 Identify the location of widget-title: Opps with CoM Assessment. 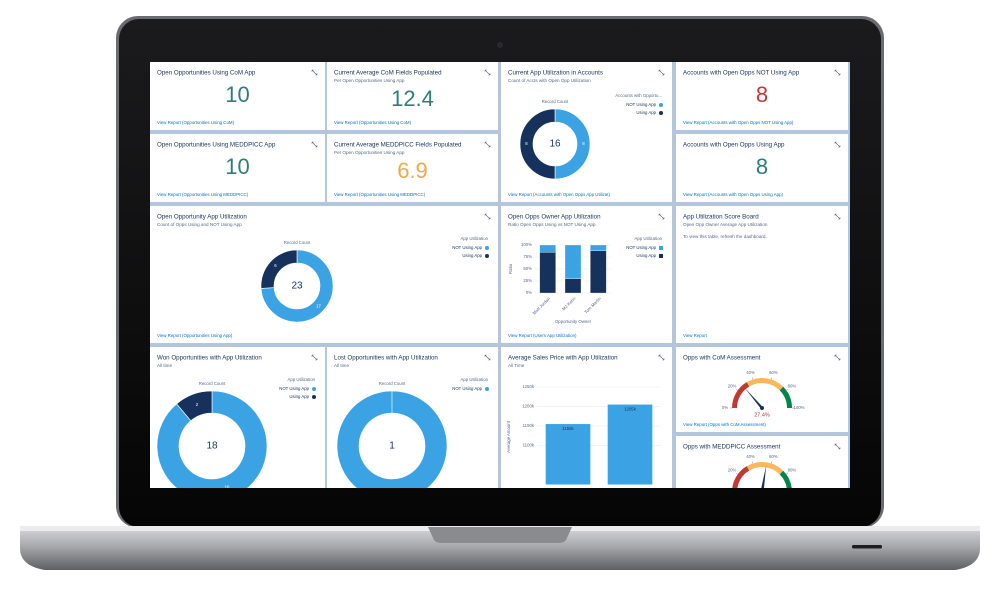
(722, 358).